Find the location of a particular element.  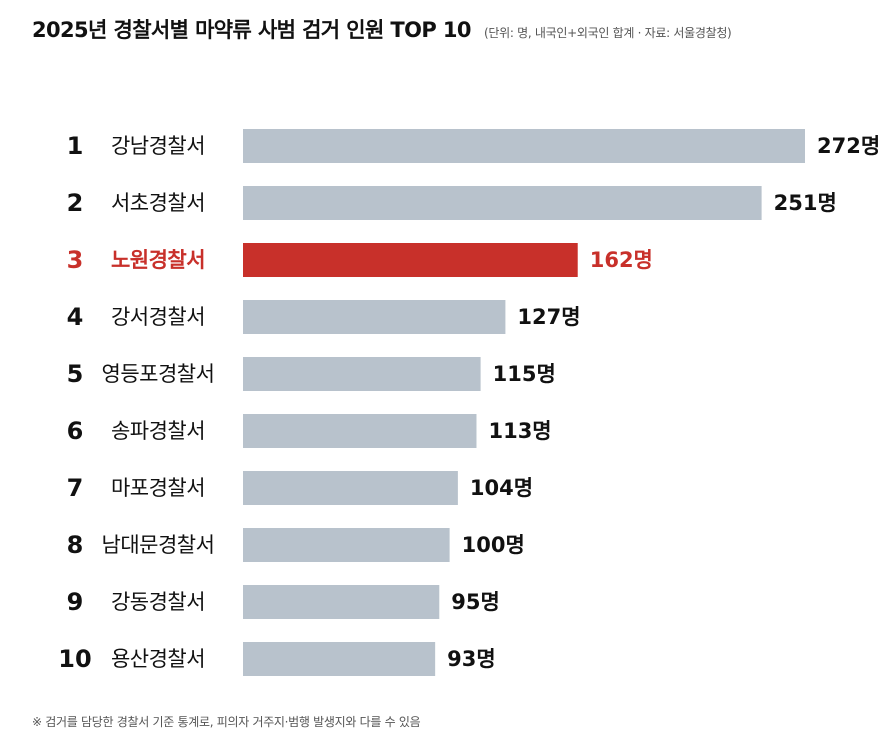

chart-title: 2025년 경찰서별 마약류 사범 검거 인원 TOP 10 is located at coordinates (252, 30).